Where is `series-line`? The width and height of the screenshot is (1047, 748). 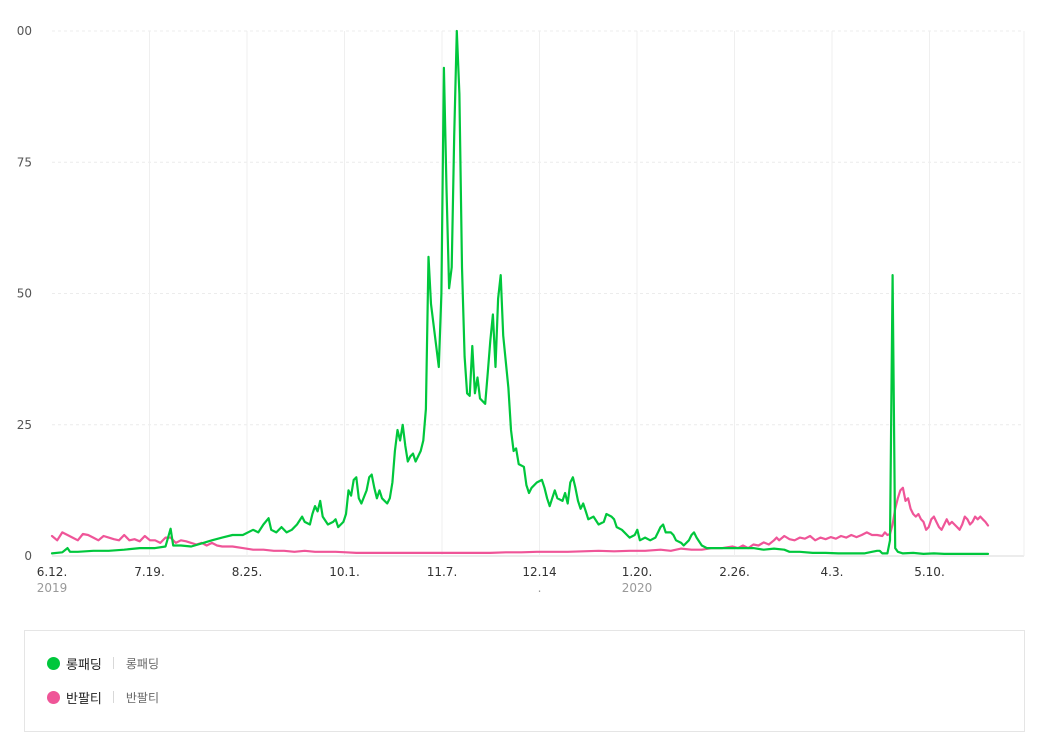 series-line is located at coordinates (520, 520).